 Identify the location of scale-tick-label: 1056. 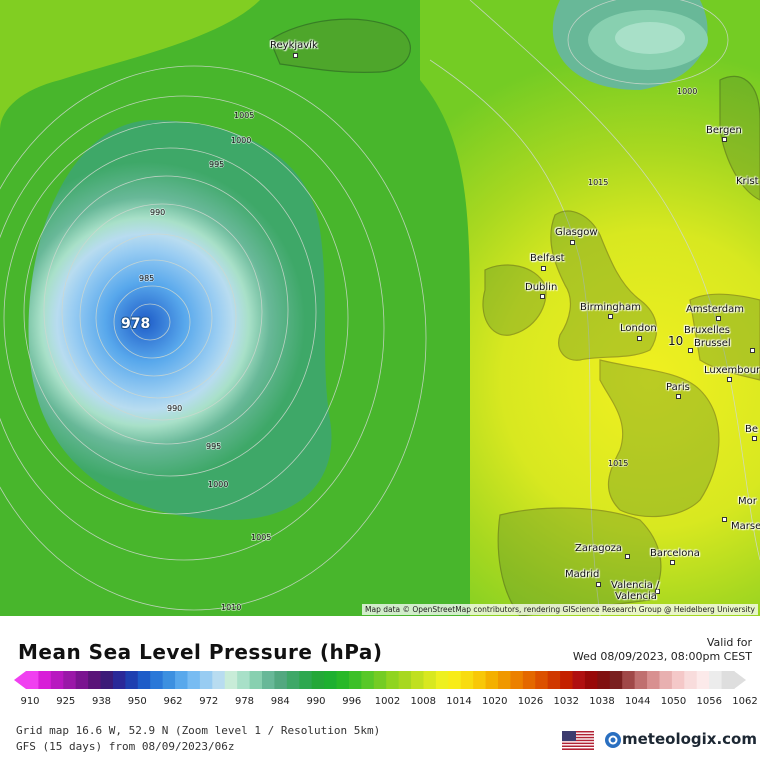
(709, 701).